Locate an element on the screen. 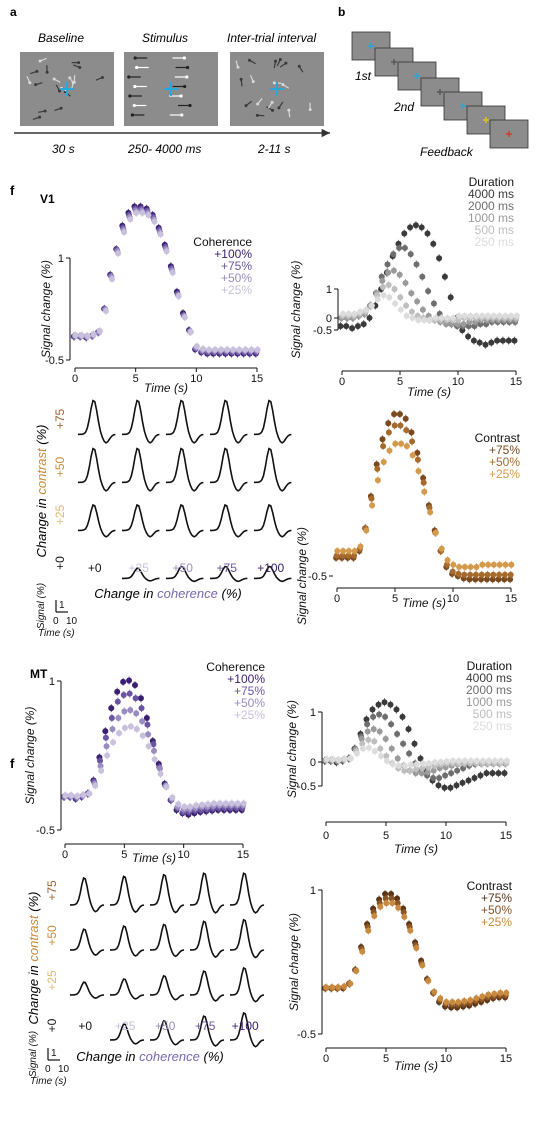 Image resolution: width=537 pixels, height=1133 pixels. coherence-axis-title: Change in coherence (%) is located at coordinates (167, 593).